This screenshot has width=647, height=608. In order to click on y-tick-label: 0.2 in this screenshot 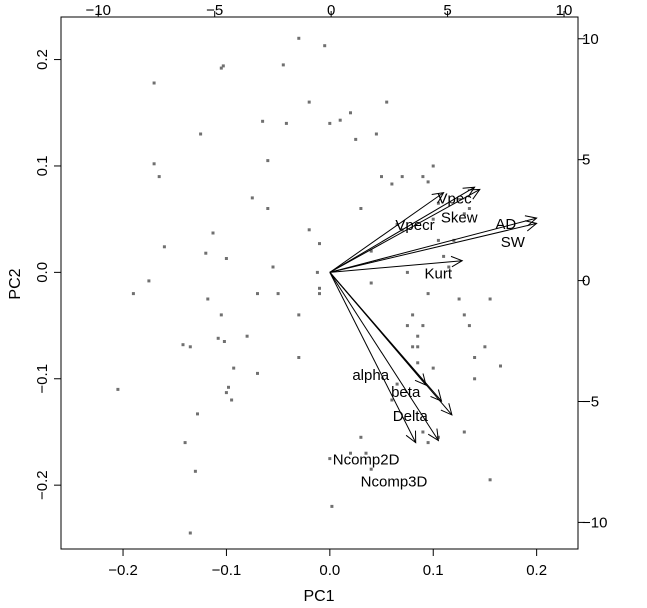, I will do `click(42, 59)`.